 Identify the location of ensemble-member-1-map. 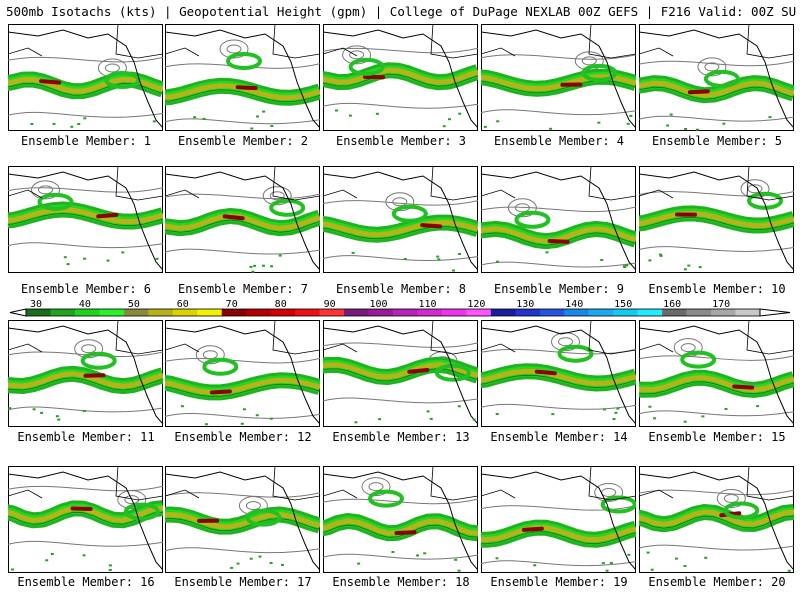
(85, 77).